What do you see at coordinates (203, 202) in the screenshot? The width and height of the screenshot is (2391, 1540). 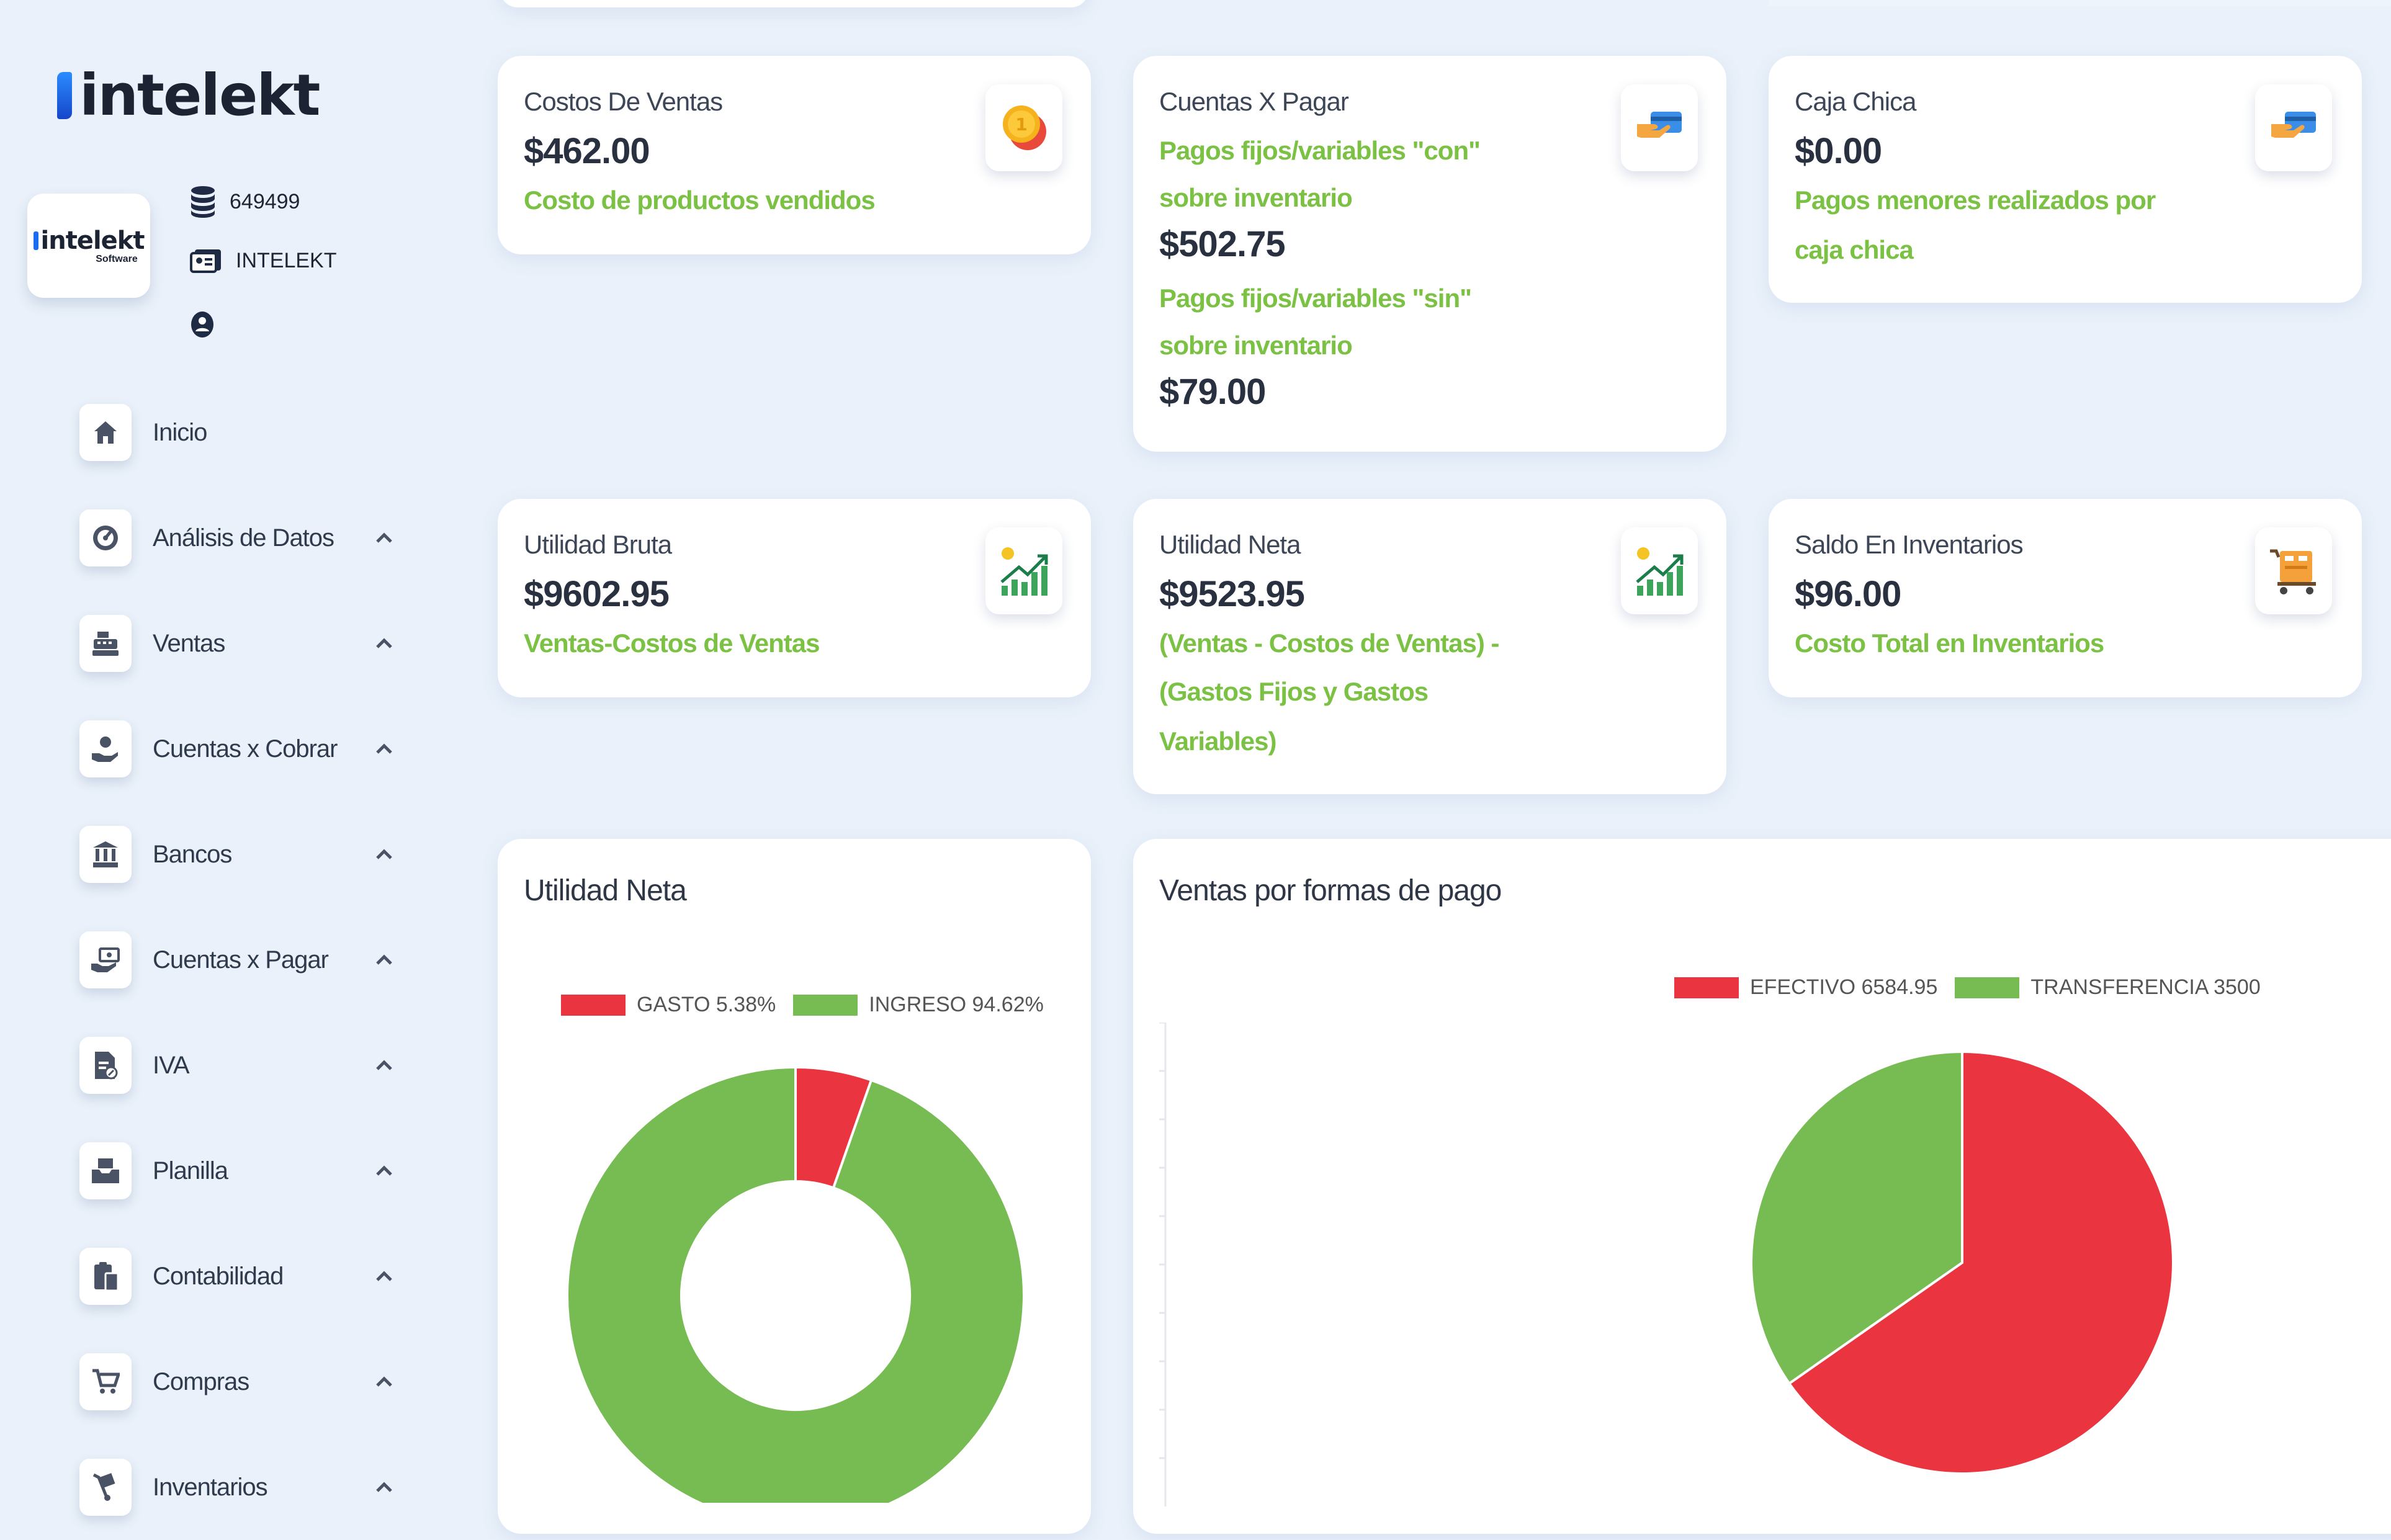 I see `database-icon` at bounding box center [203, 202].